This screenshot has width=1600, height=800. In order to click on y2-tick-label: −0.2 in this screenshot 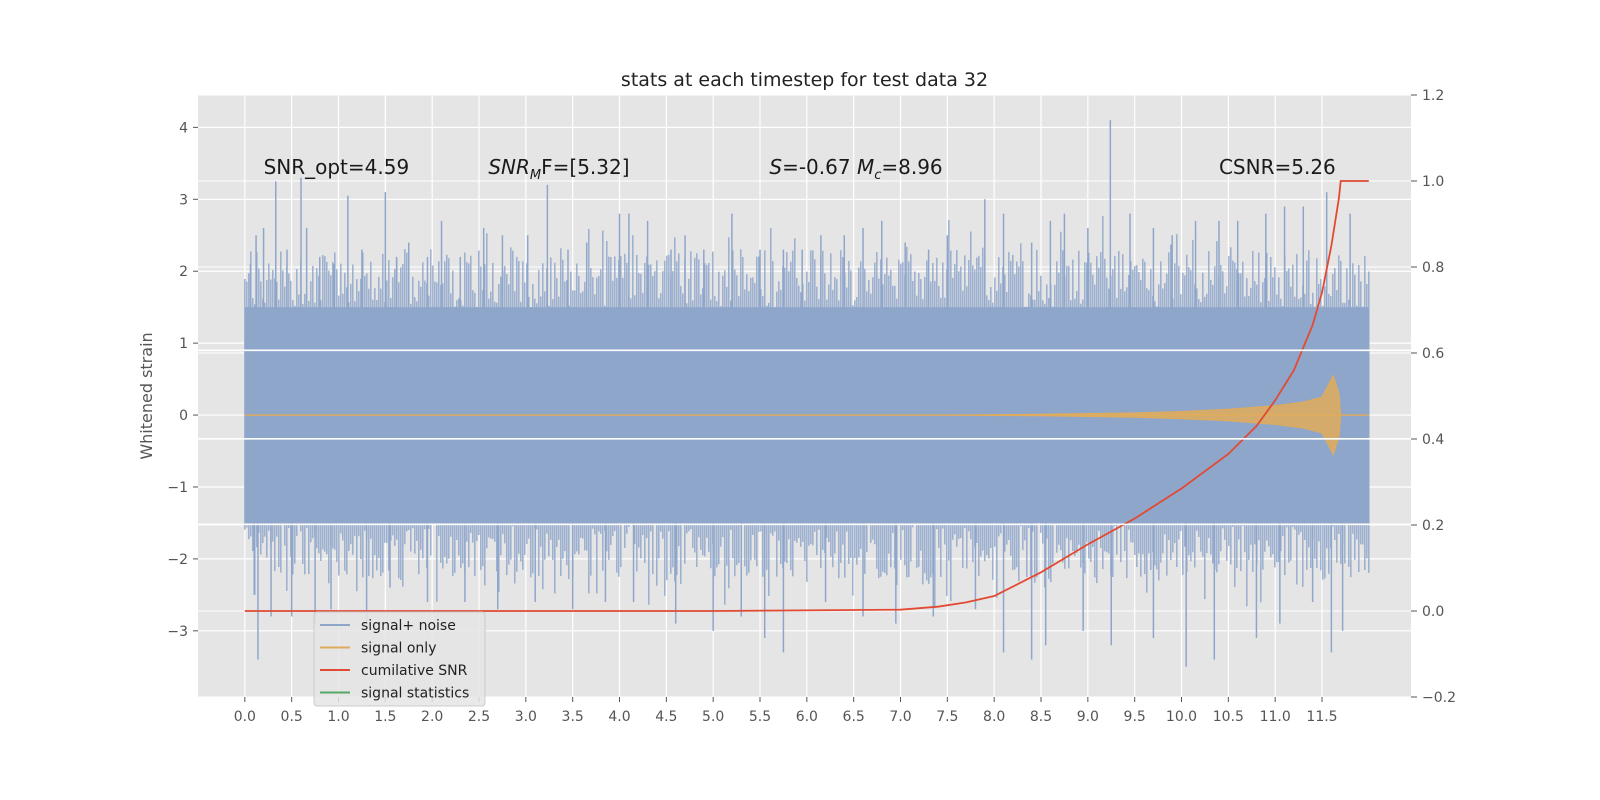, I will do `click(1439, 698)`.